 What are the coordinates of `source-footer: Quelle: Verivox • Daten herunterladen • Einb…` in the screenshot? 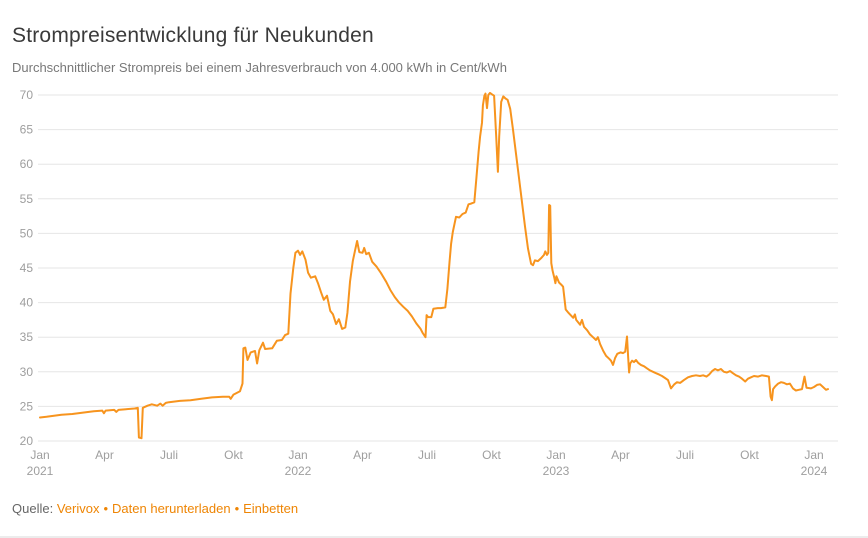 It's located at (155, 508).